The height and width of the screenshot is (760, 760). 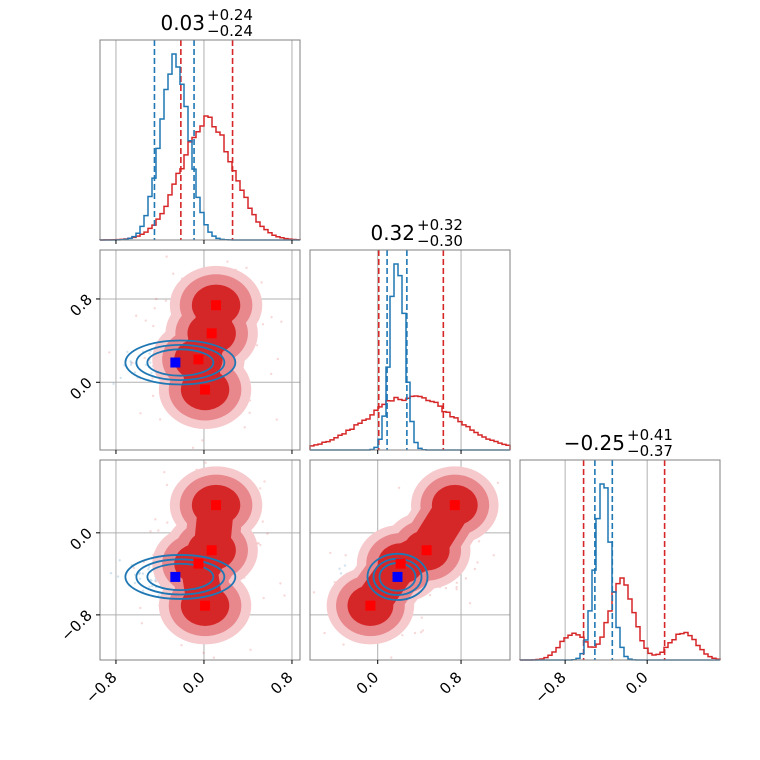 What do you see at coordinates (440, 241) in the screenshot?
I see `panel-title-minus: −0.30` at bounding box center [440, 241].